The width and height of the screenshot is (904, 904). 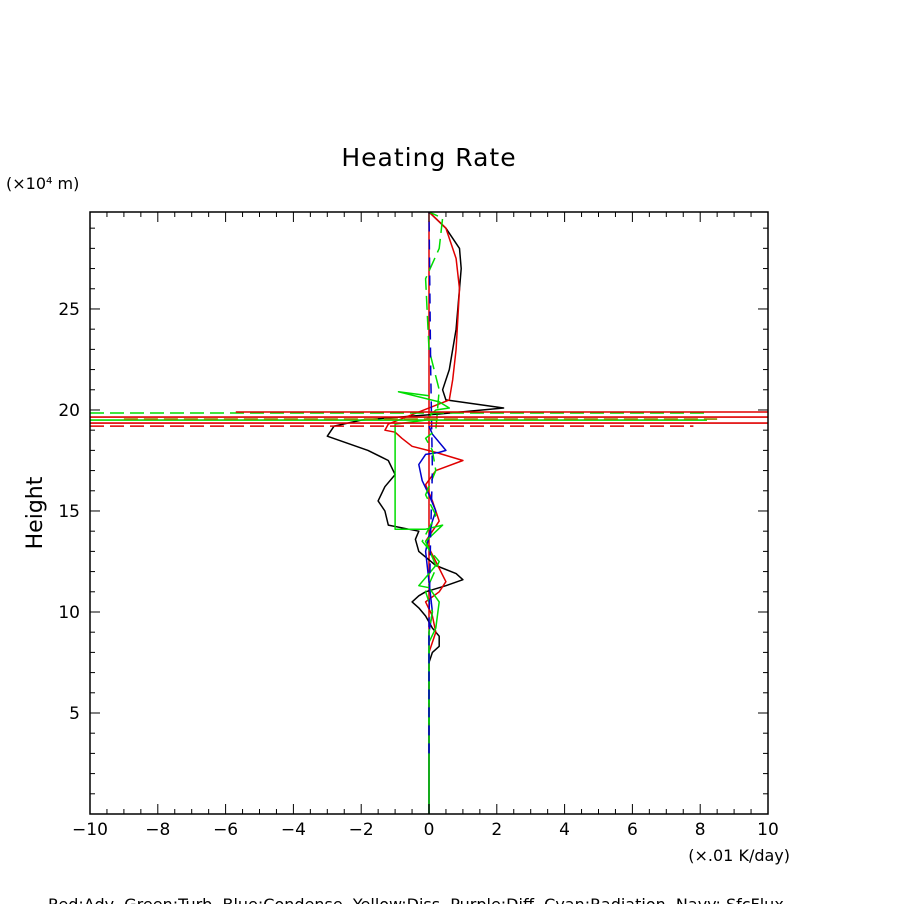 I want to click on x-tick-label-2: −6, so click(x=225, y=830).